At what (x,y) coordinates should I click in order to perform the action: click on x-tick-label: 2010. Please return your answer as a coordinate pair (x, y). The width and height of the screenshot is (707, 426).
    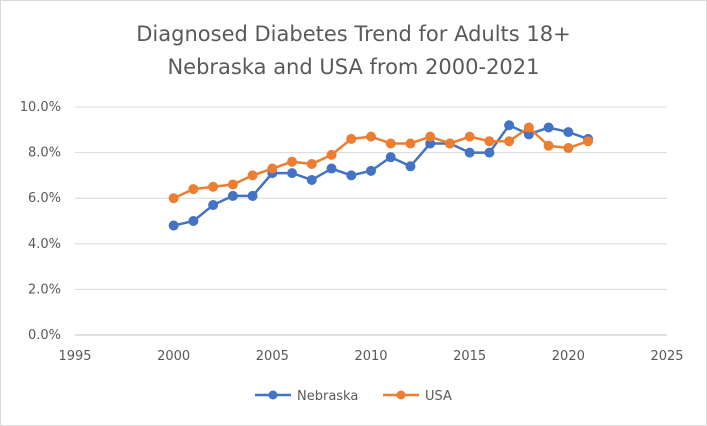
    Looking at the image, I should click on (370, 356).